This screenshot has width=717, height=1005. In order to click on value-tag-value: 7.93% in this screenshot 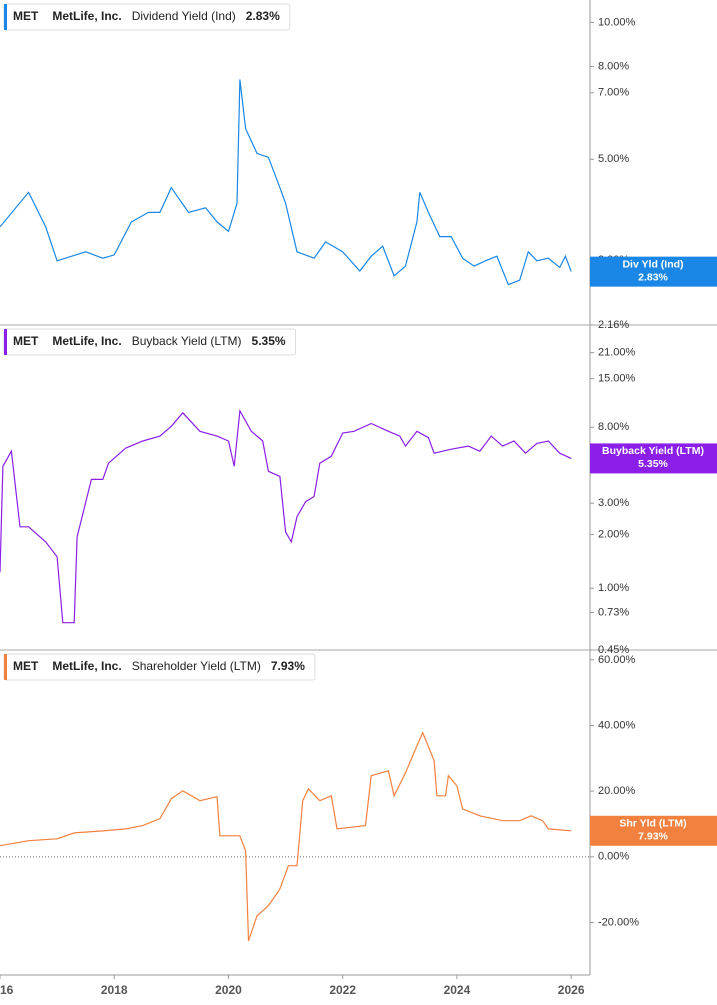, I will do `click(653, 837)`.